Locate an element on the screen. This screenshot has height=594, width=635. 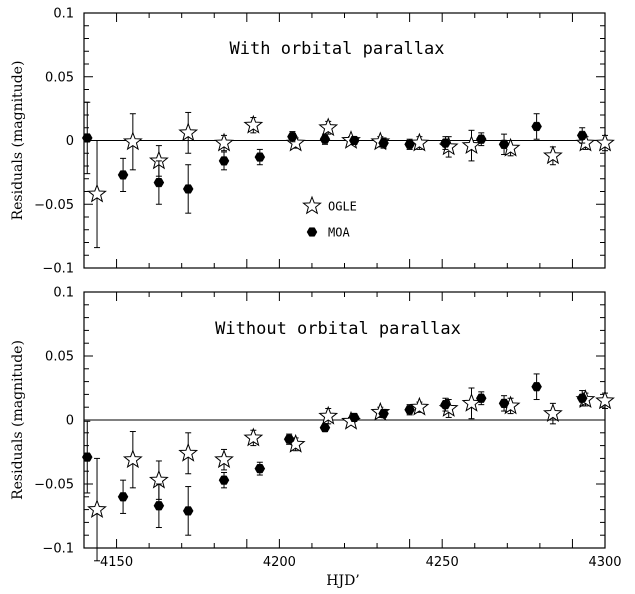
legend: OGLE MOA is located at coordinates (329, 217).